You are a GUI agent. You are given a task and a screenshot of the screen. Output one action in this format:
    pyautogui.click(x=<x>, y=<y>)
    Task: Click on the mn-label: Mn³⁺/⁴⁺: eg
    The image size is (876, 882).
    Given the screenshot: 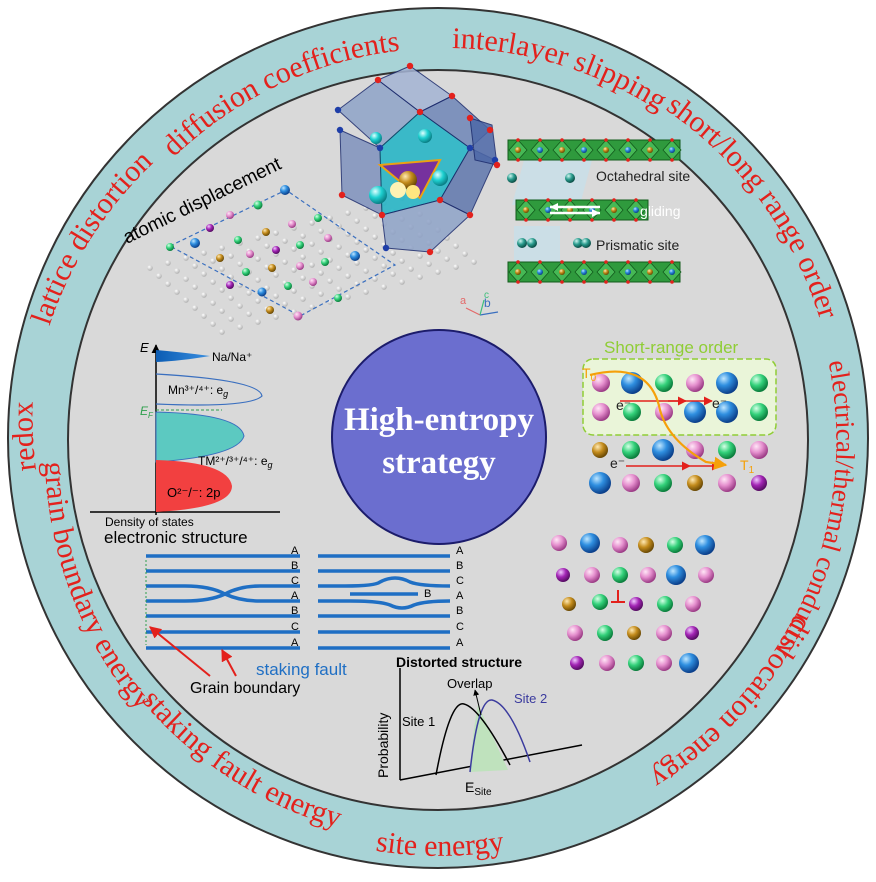 What is the action you would take?
    pyautogui.click(x=198, y=391)
    